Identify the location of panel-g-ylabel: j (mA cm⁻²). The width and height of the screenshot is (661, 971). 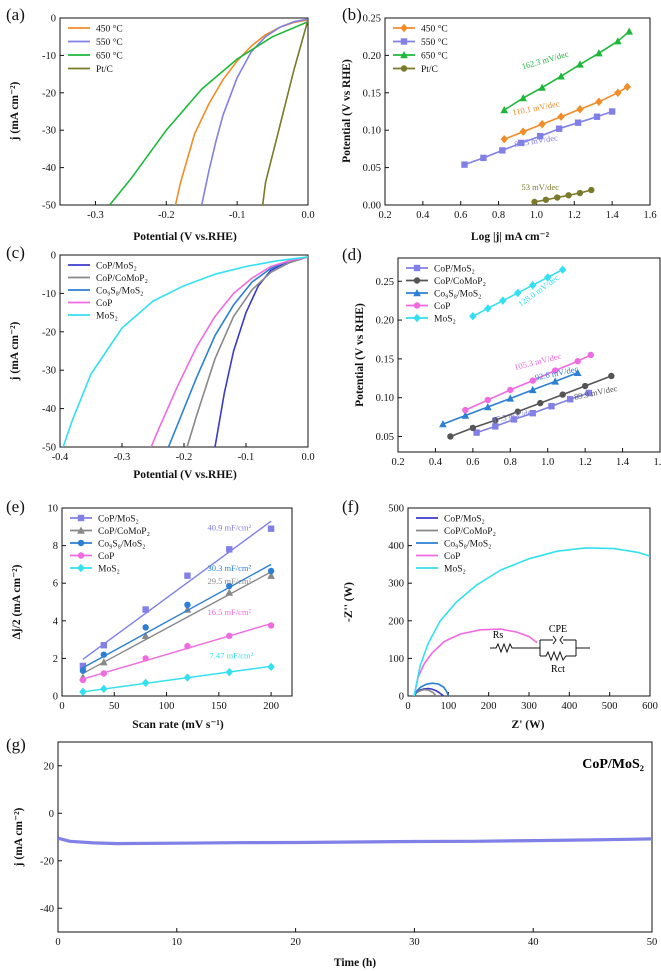
(19, 837).